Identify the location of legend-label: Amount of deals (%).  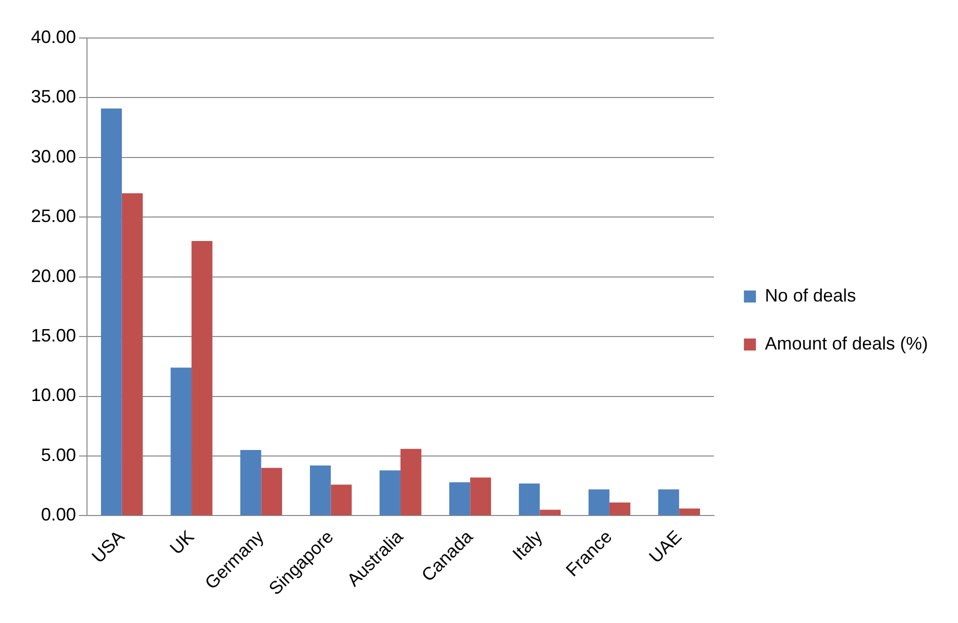
(846, 343).